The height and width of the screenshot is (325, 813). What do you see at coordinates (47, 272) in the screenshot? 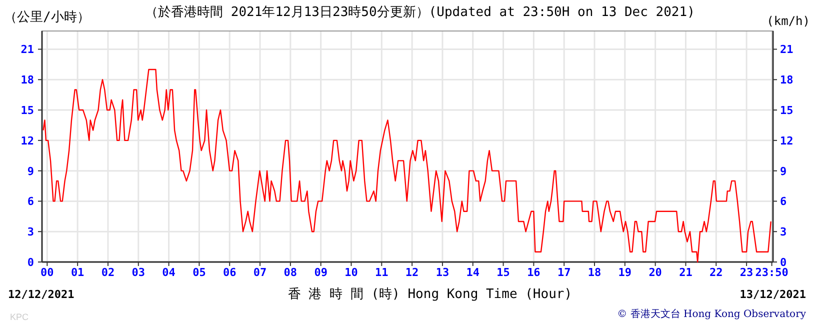
I see `x-tick-label: 00` at bounding box center [47, 272].